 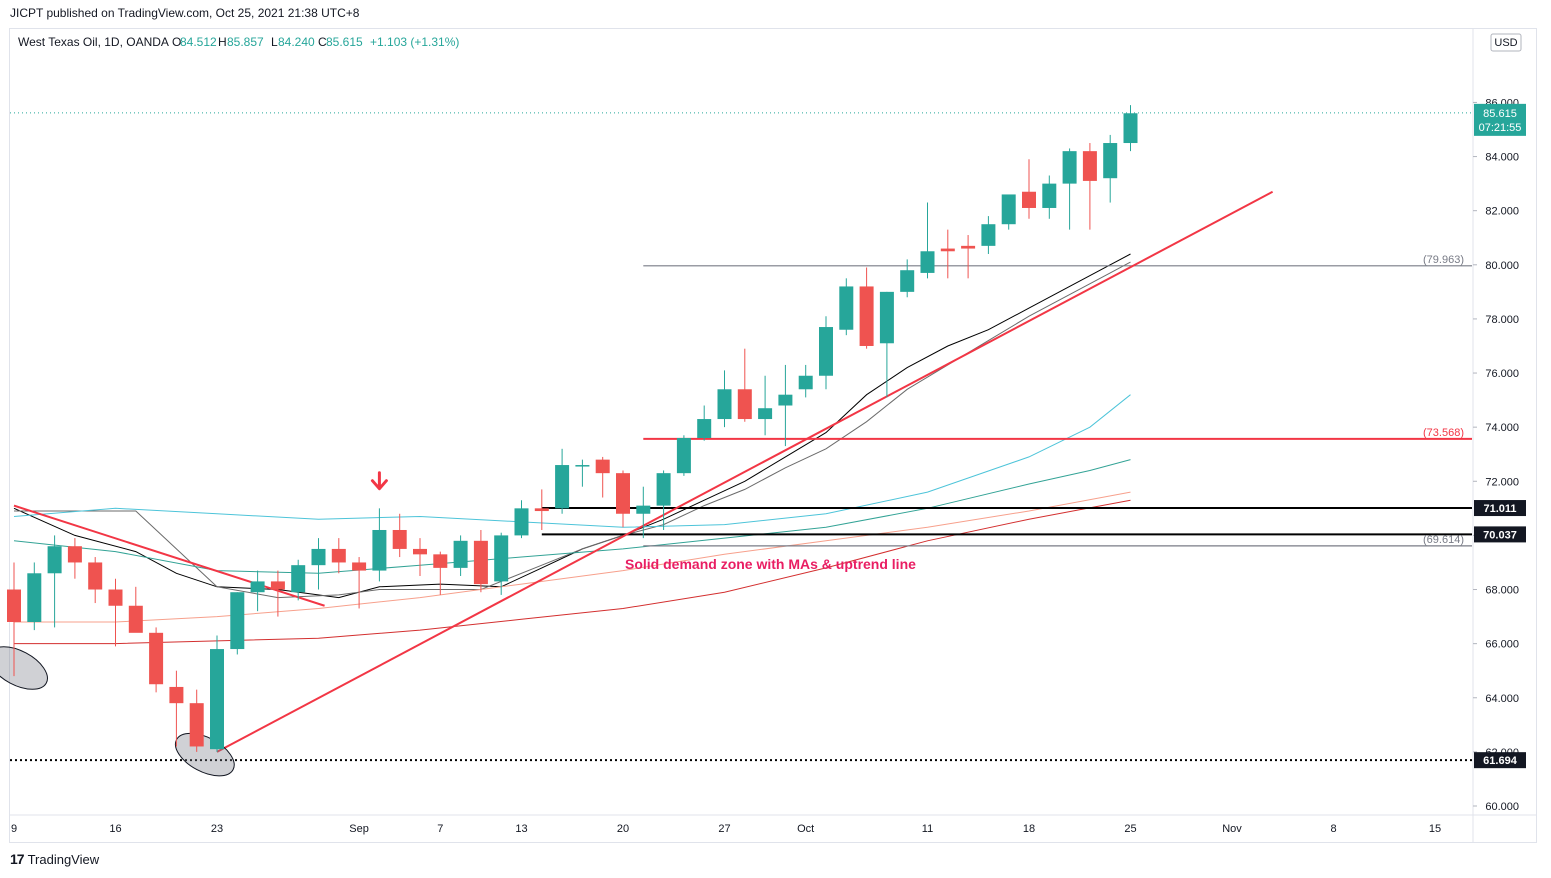 What do you see at coordinates (1232, 829) in the screenshot?
I see `x-tick-label: Nov` at bounding box center [1232, 829].